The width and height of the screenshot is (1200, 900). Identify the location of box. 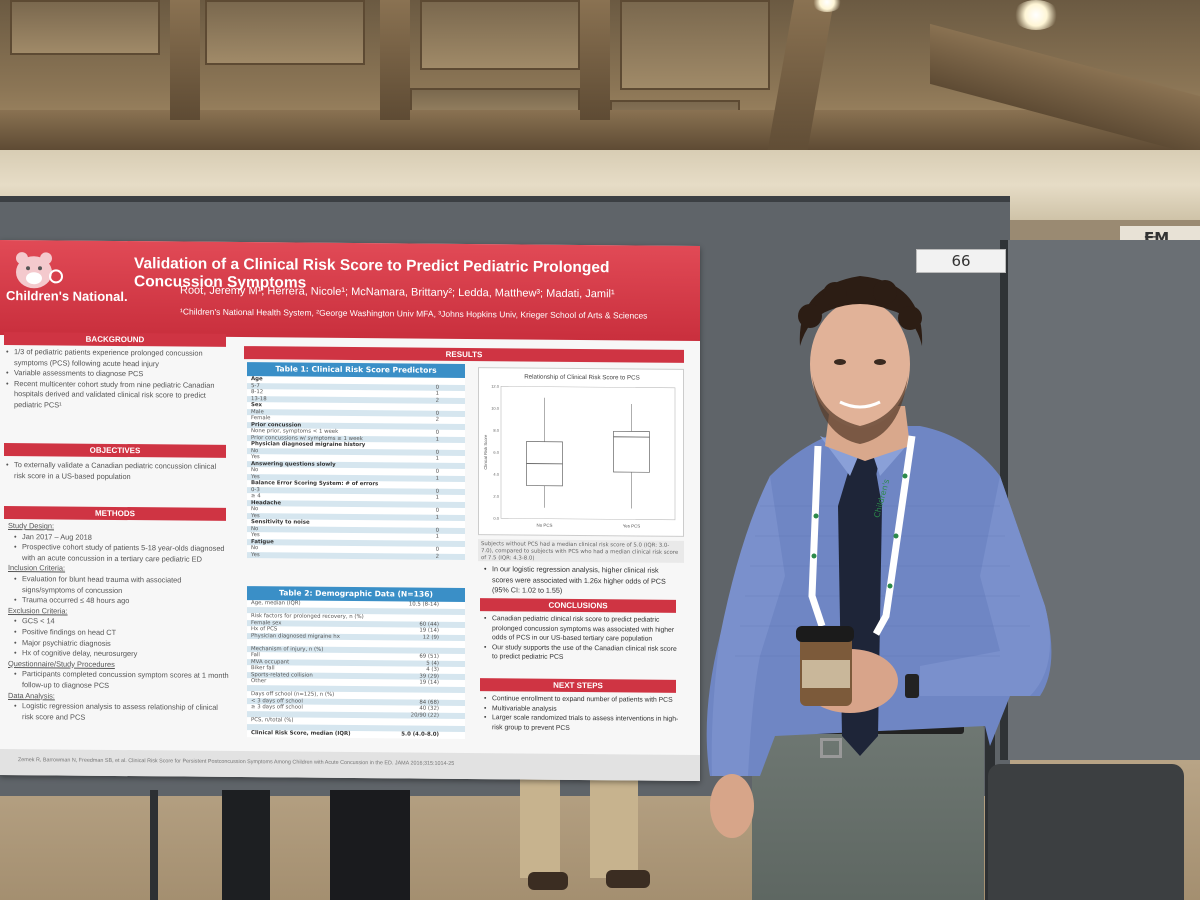
(631, 451).